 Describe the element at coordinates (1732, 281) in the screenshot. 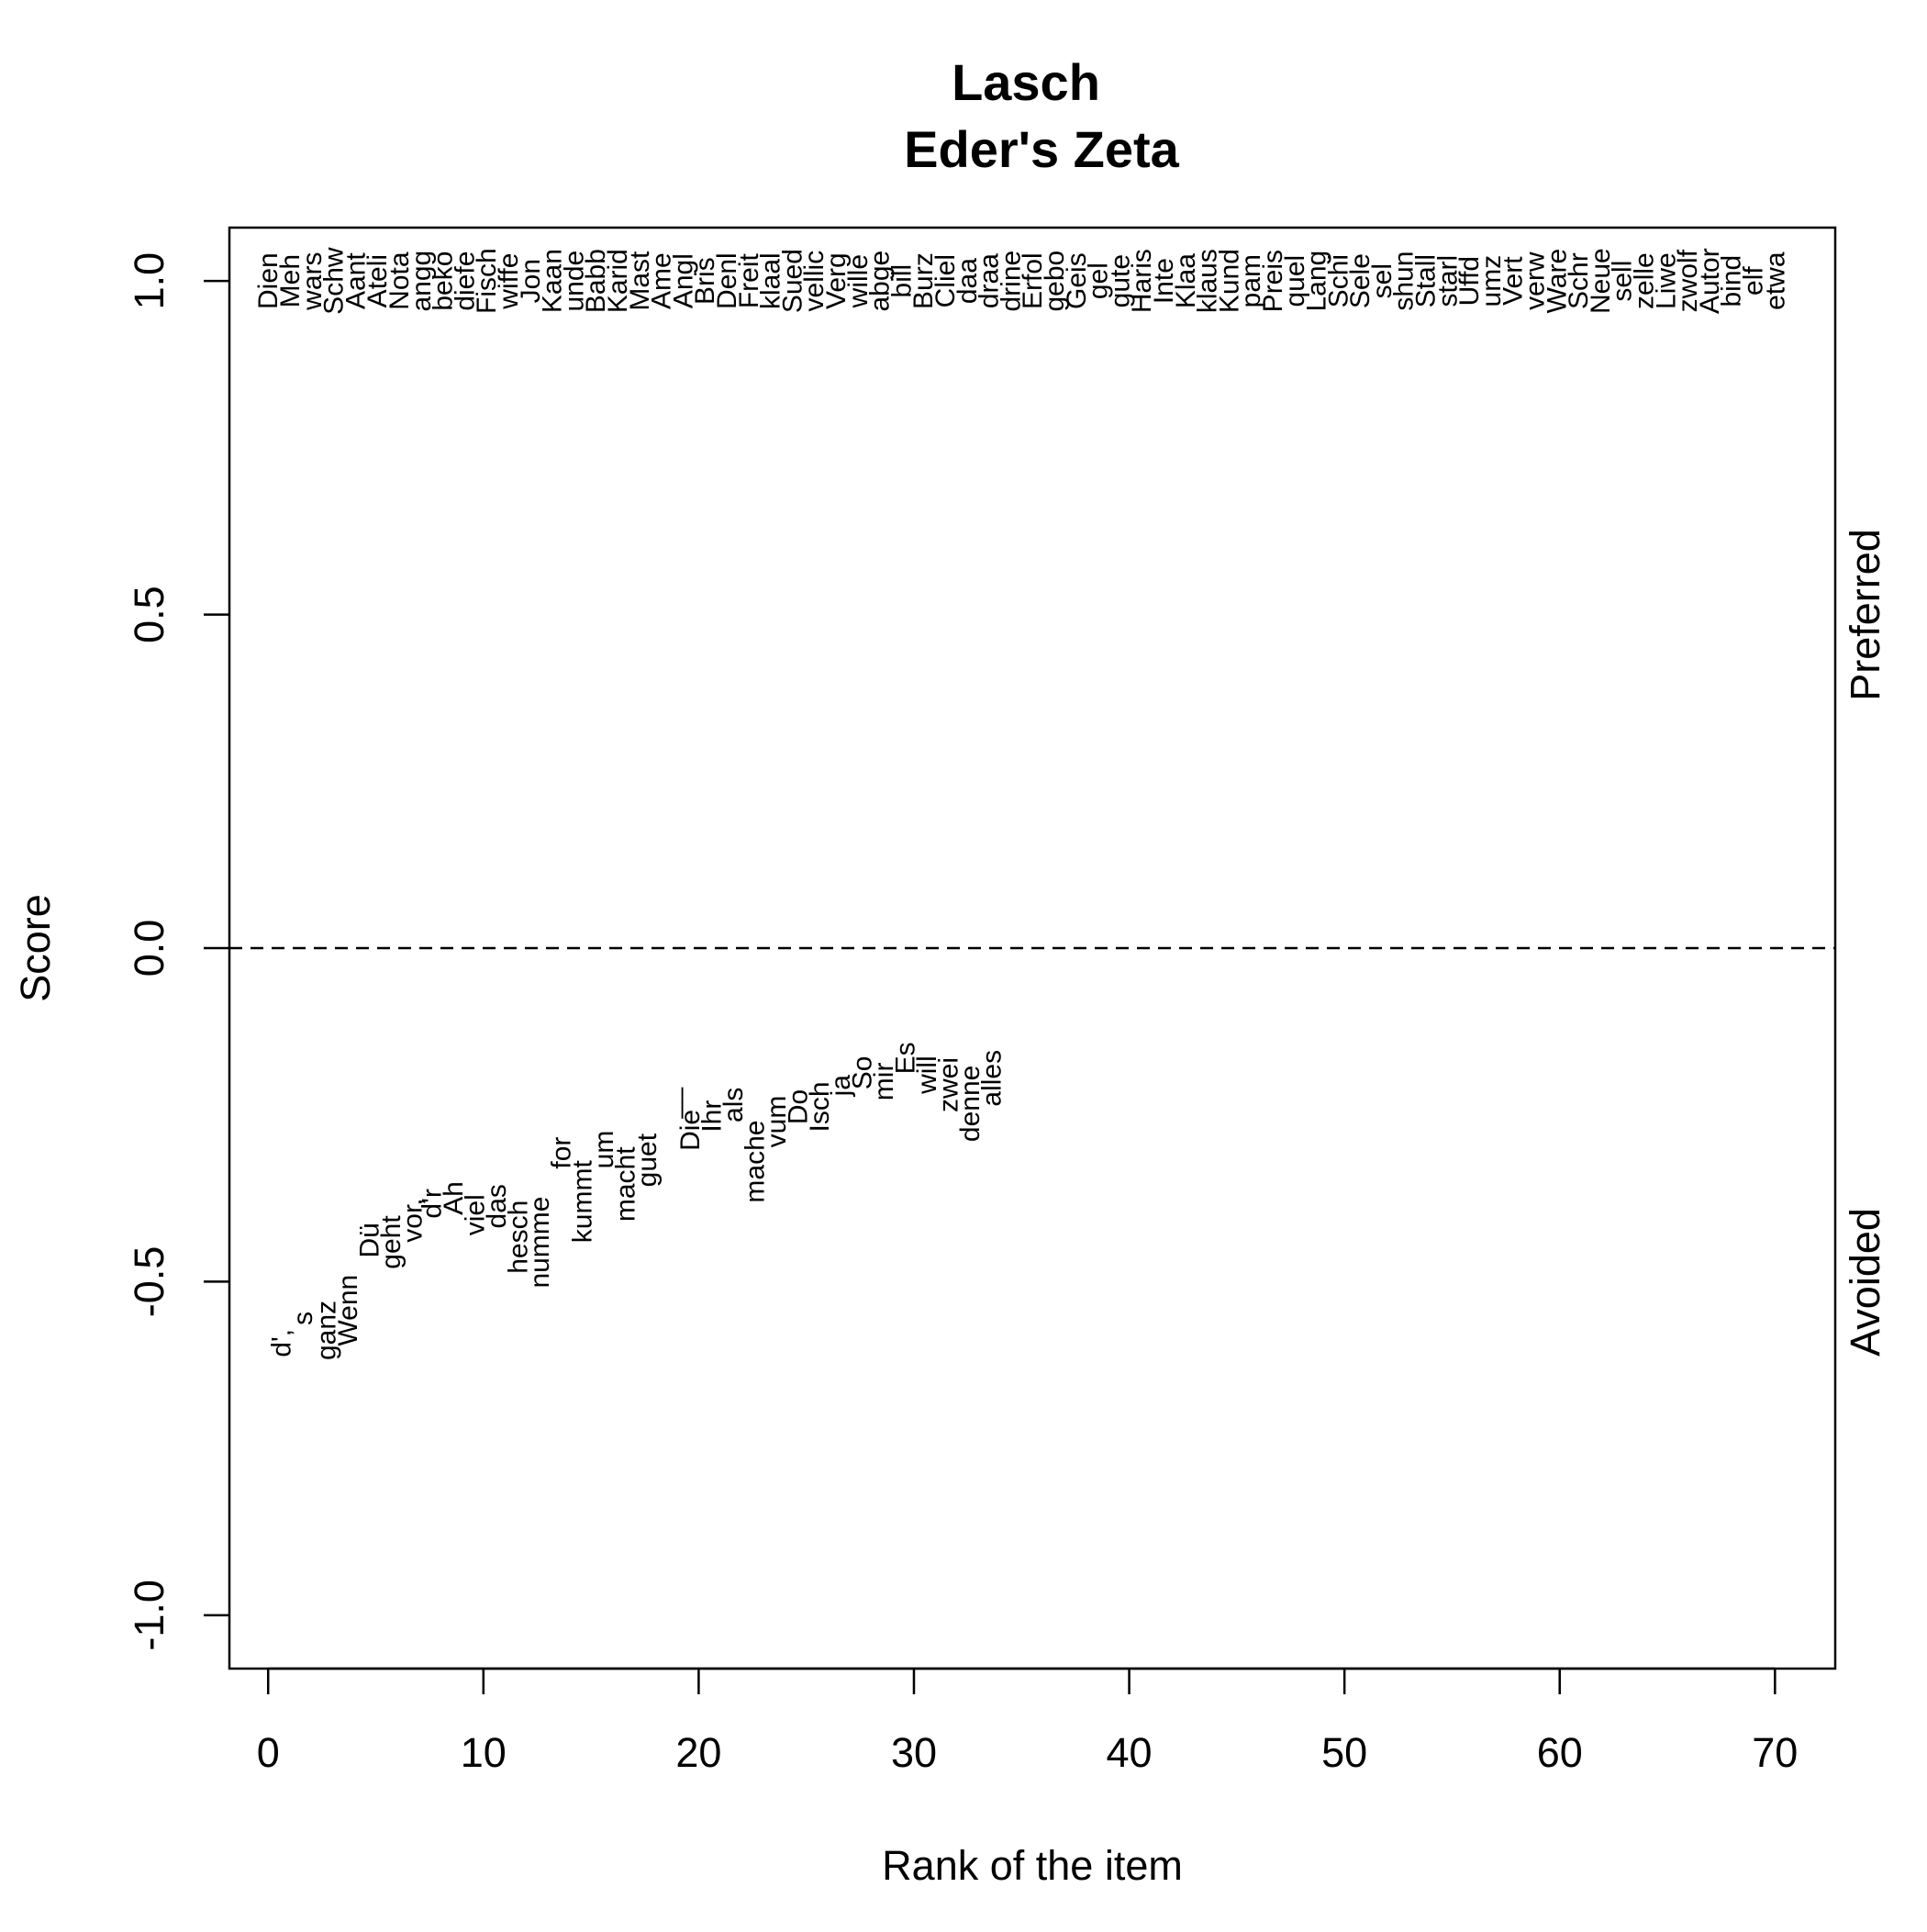

I see `preferred-word: bind` at that location.